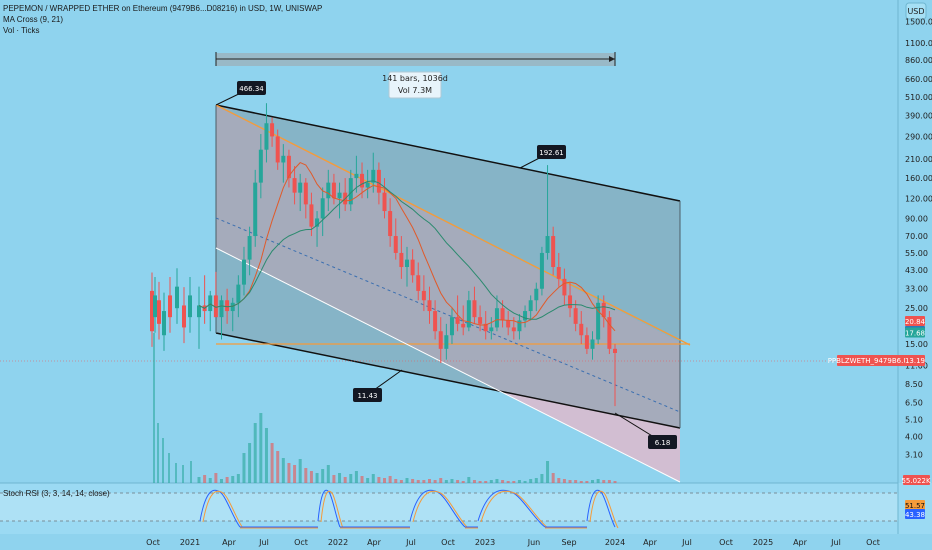 This screenshot has width=932, height=550. I want to click on y-tick-label: 1500.00, so click(918, 21).